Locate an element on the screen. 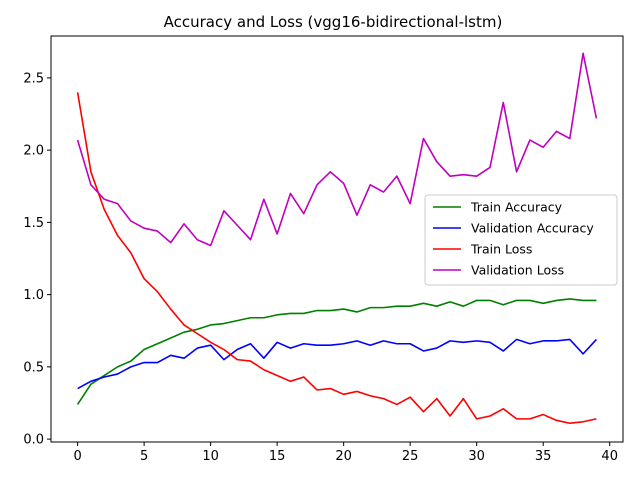 This screenshot has width=640, height=480. x-tick-label: 0 is located at coordinates (77, 456).